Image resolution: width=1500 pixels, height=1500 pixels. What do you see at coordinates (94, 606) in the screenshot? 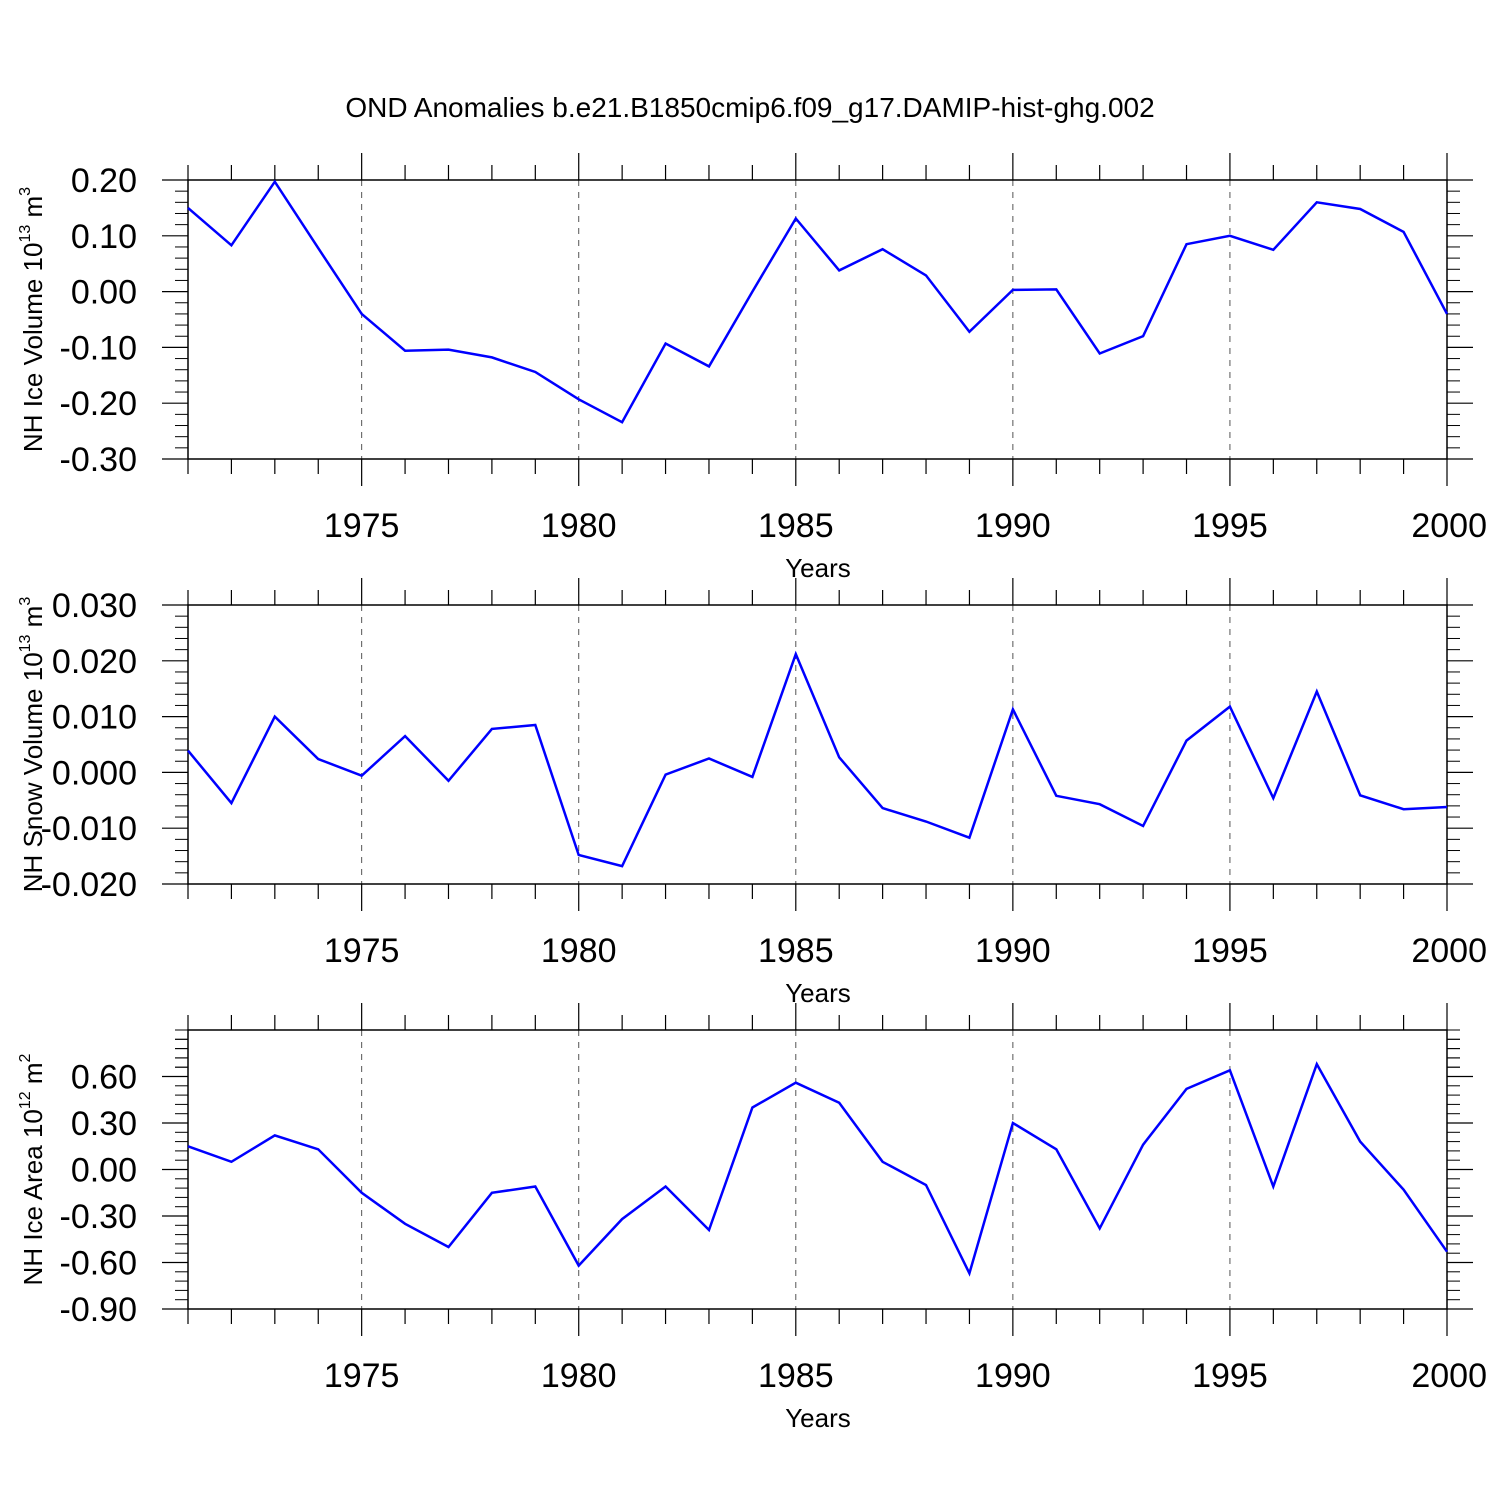
I see `y-tick-label: 0.030` at bounding box center [94, 606].